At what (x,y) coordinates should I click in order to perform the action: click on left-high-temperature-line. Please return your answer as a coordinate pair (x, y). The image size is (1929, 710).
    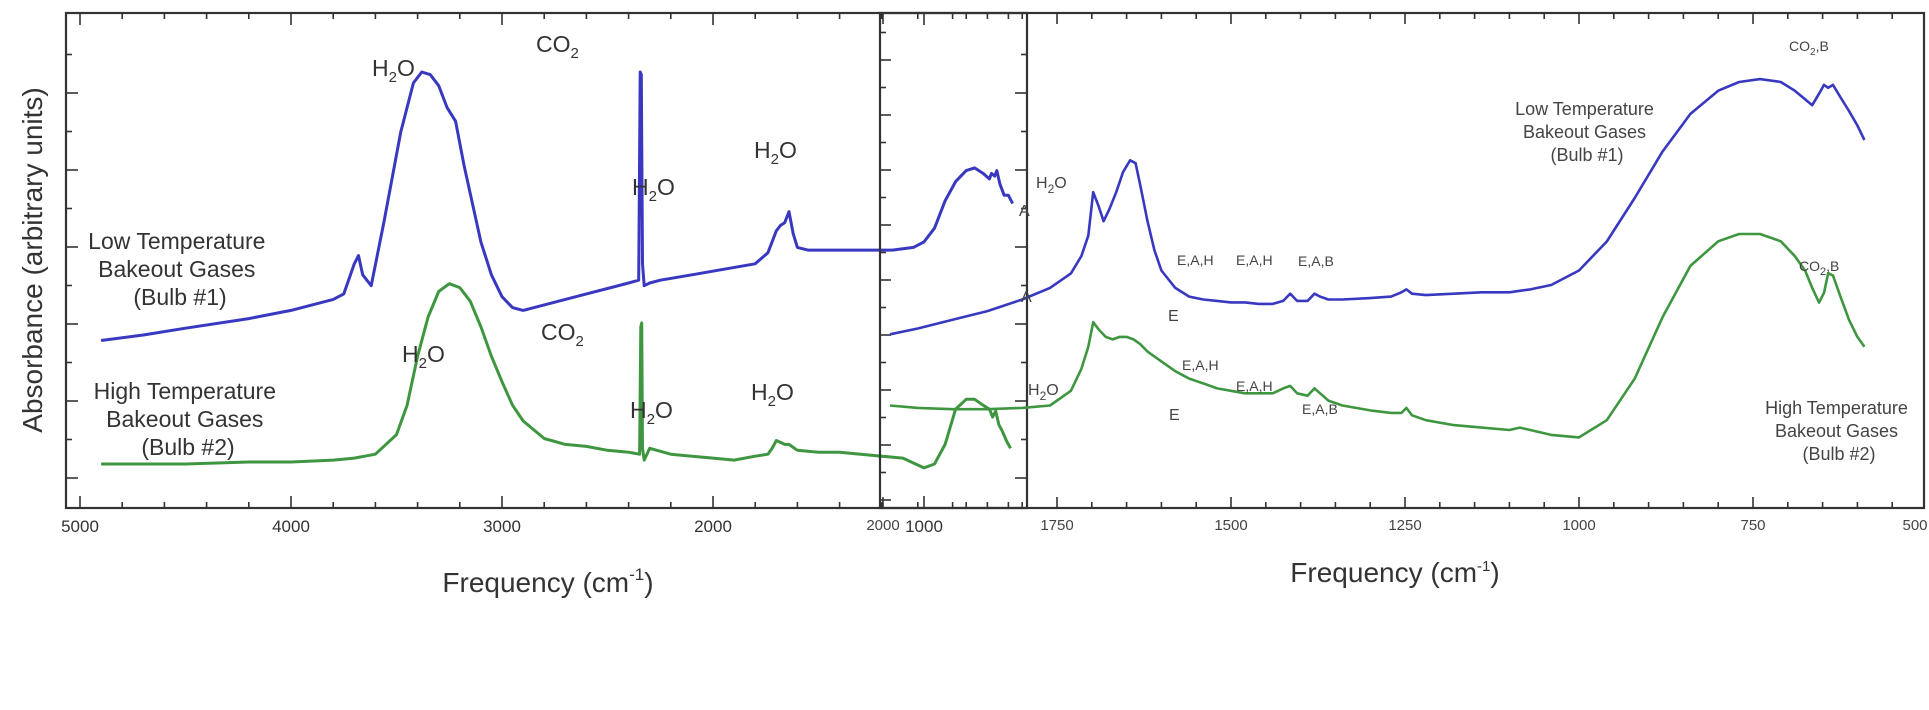
    Looking at the image, I should click on (556, 376).